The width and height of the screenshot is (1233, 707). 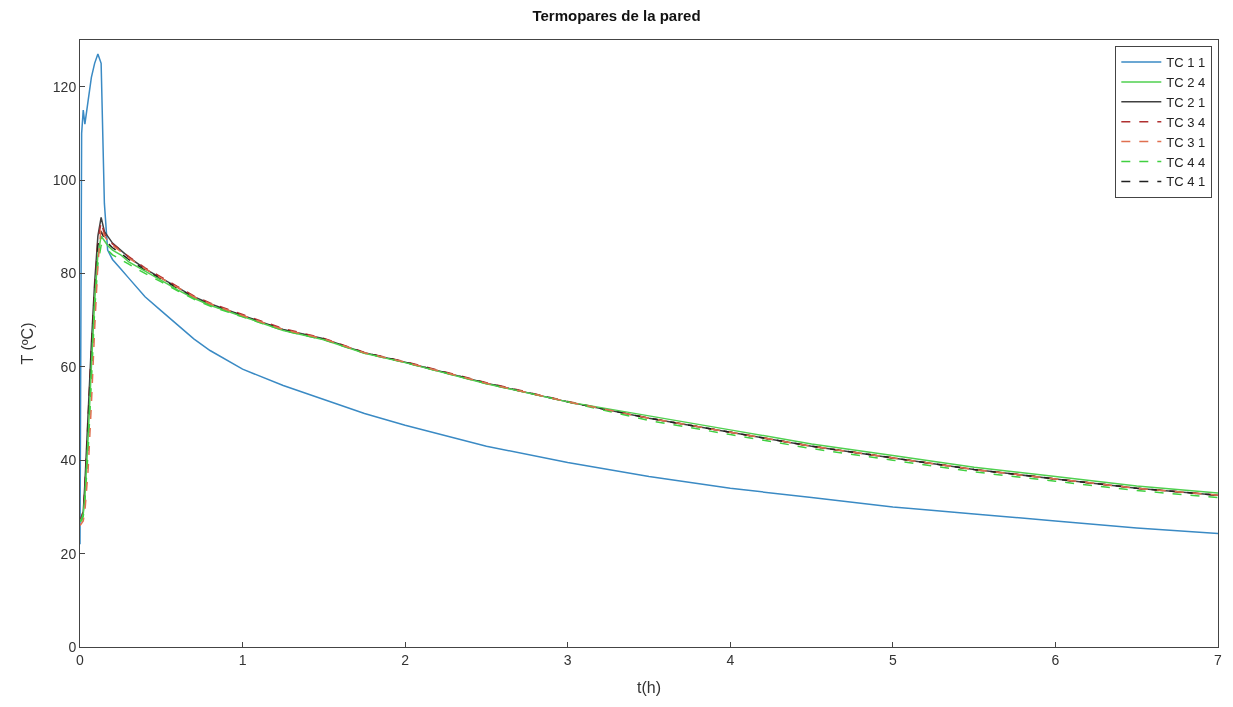 I want to click on y-tick-label: 100, so click(x=64, y=179).